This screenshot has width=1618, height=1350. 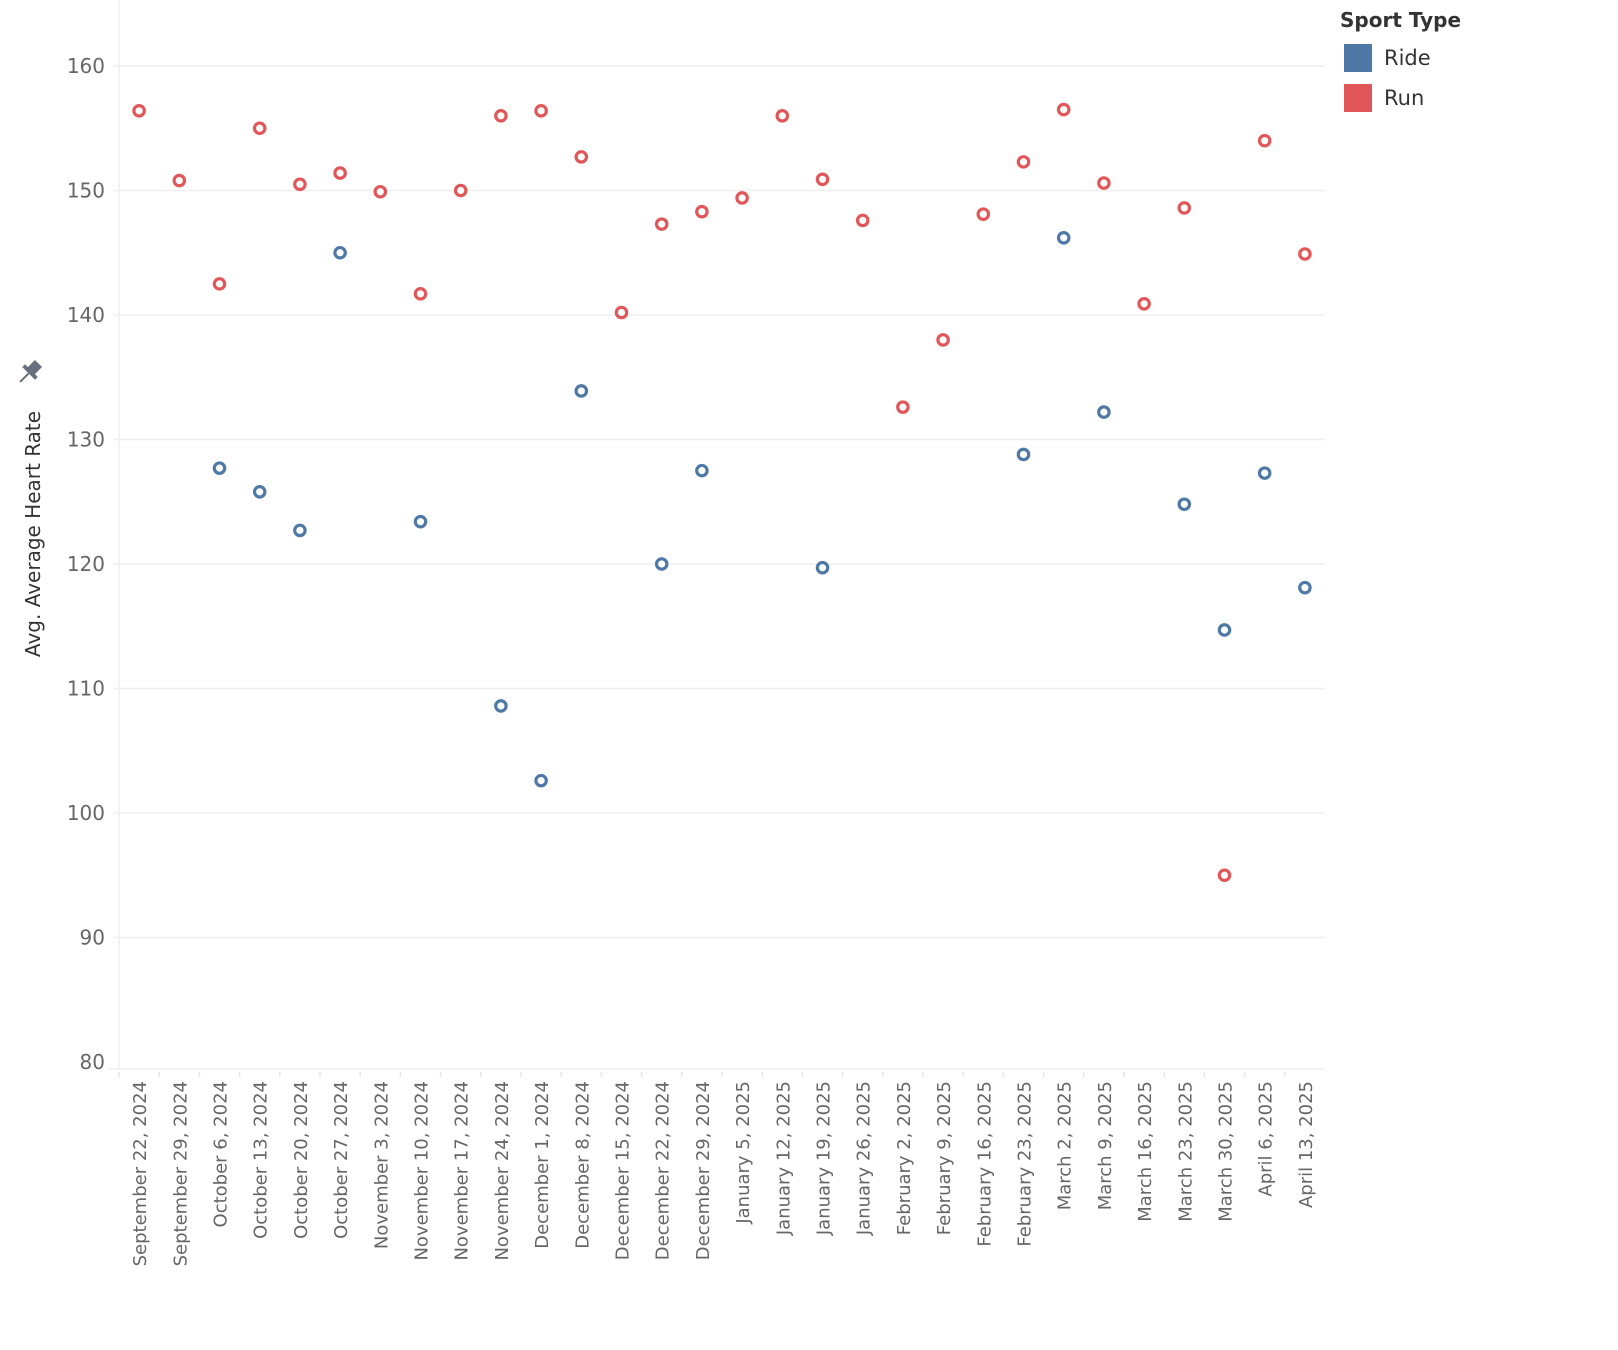 What do you see at coordinates (92, 938) in the screenshot?
I see `y-tick-label: 90` at bounding box center [92, 938].